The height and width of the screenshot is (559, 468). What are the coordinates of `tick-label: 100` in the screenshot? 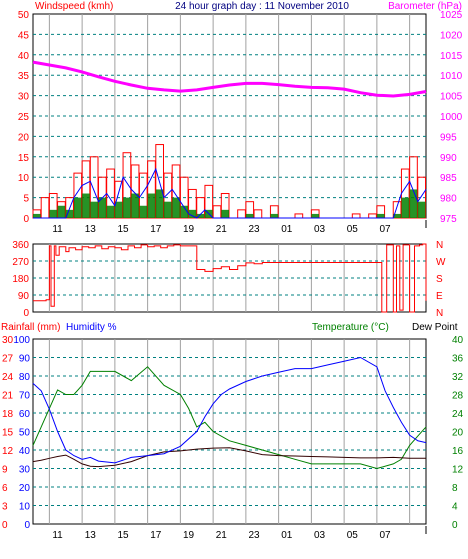 It's located at (21, 340).